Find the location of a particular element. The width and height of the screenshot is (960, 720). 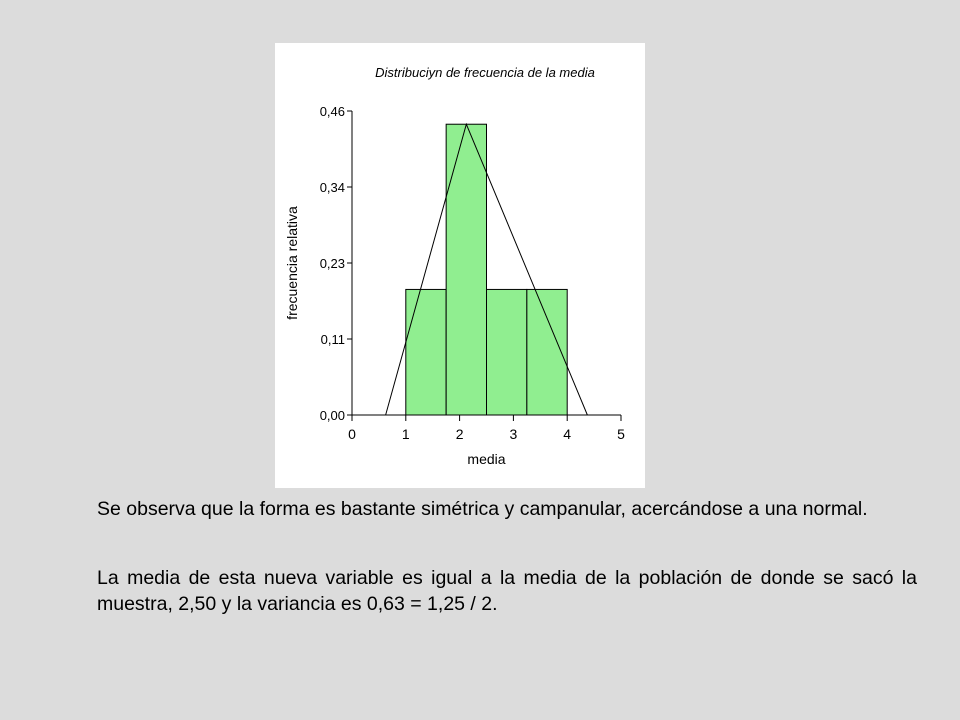

y-tick-label-2: 0,23 is located at coordinates (332, 263).